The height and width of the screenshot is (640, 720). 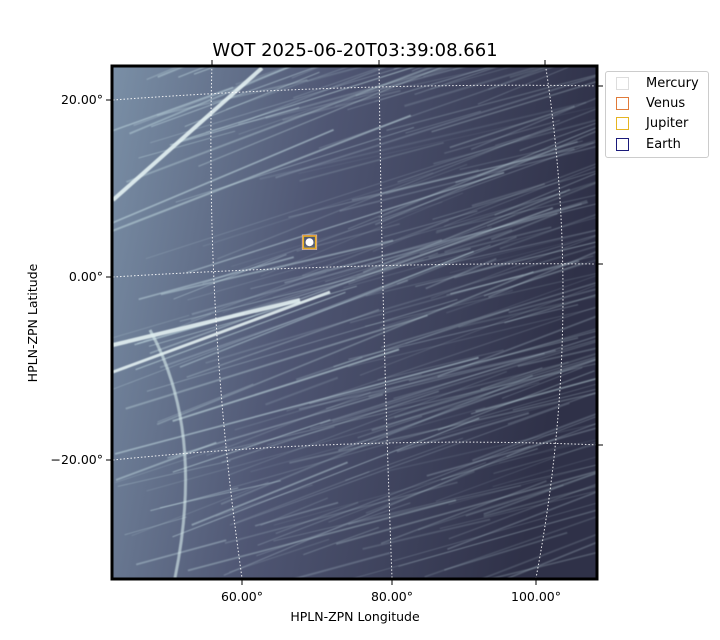 What do you see at coordinates (392, 596) in the screenshot?
I see `x-tick-label: 80.00°` at bounding box center [392, 596].